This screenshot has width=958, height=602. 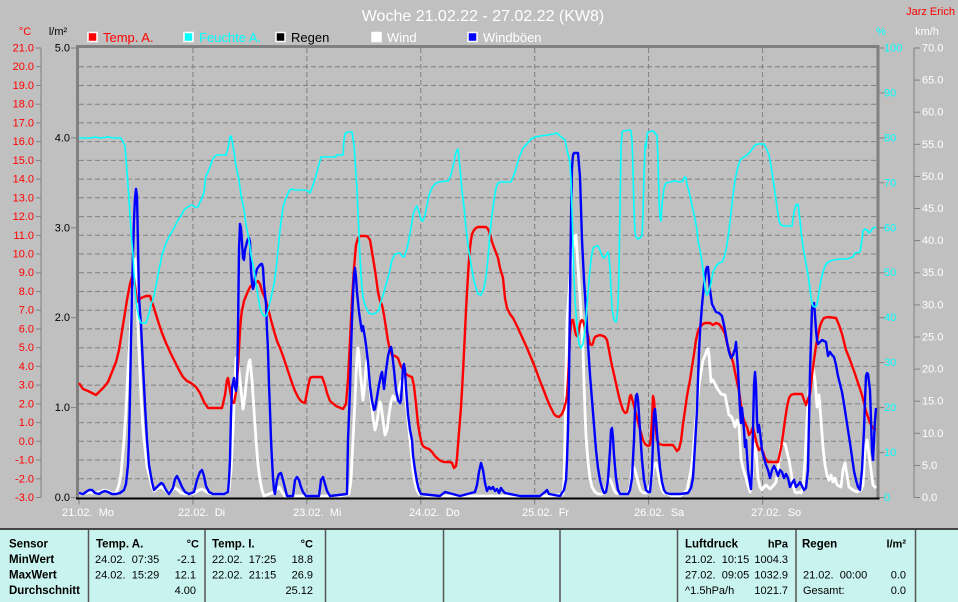 I want to click on svg-text: 10, so click(x=890, y=453).